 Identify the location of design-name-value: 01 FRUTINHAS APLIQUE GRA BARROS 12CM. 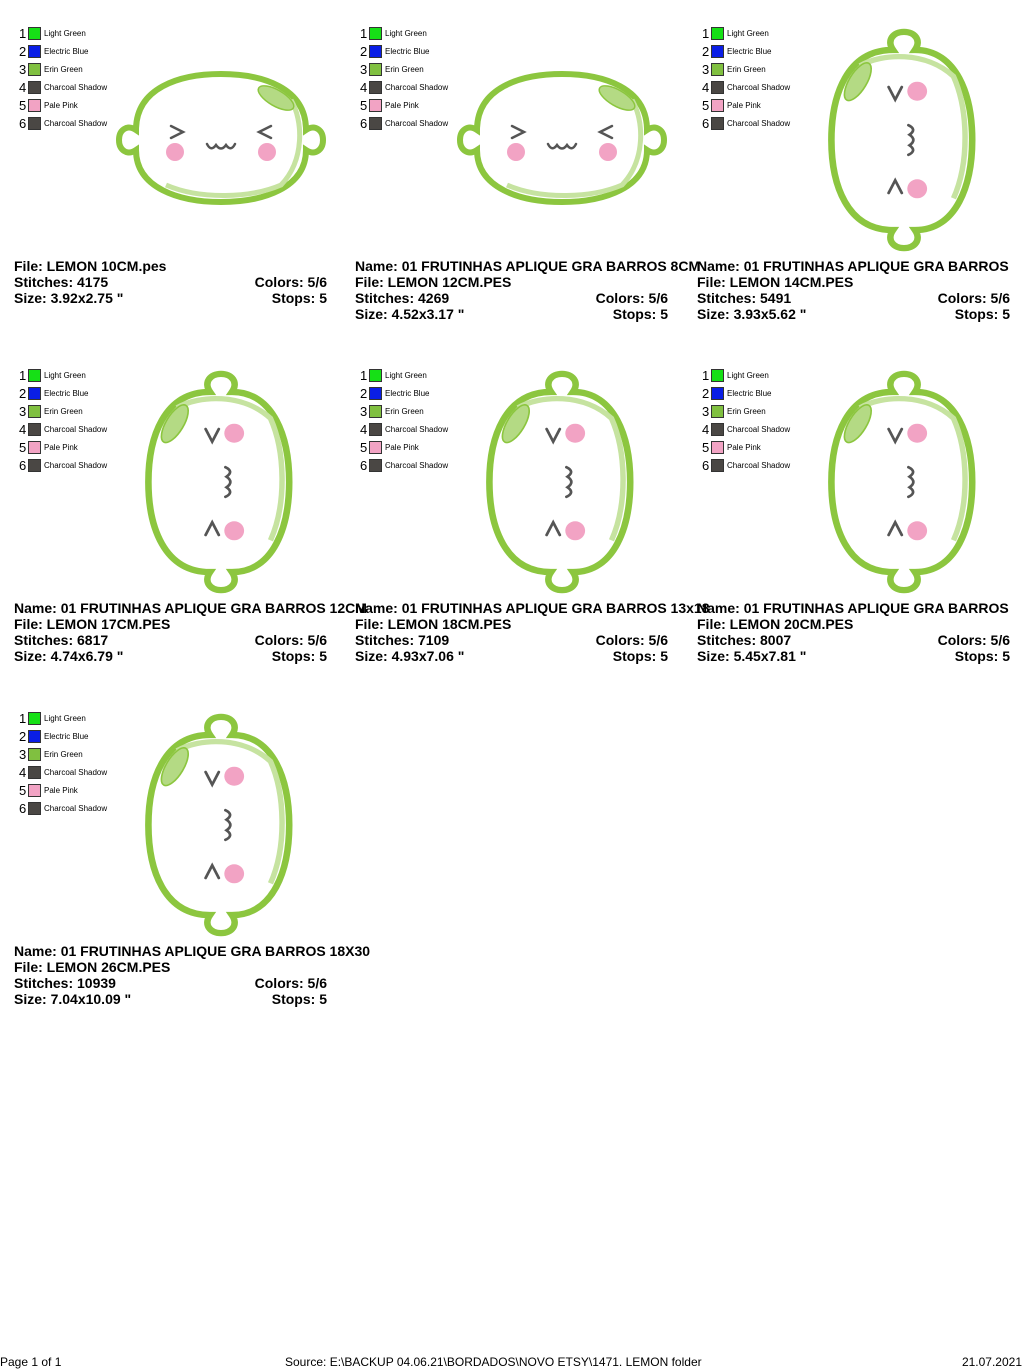
(213, 608).